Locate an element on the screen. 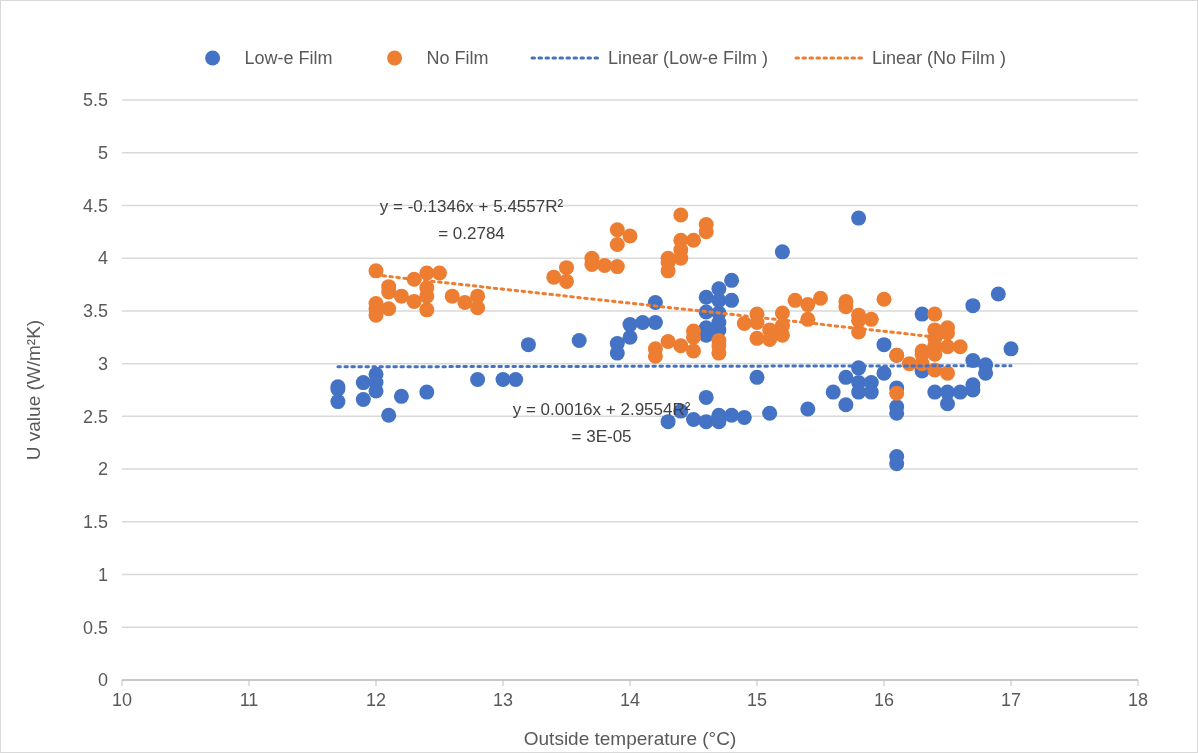 The height and width of the screenshot is (753, 1198). y-tick-label: 3 is located at coordinates (102, 363).